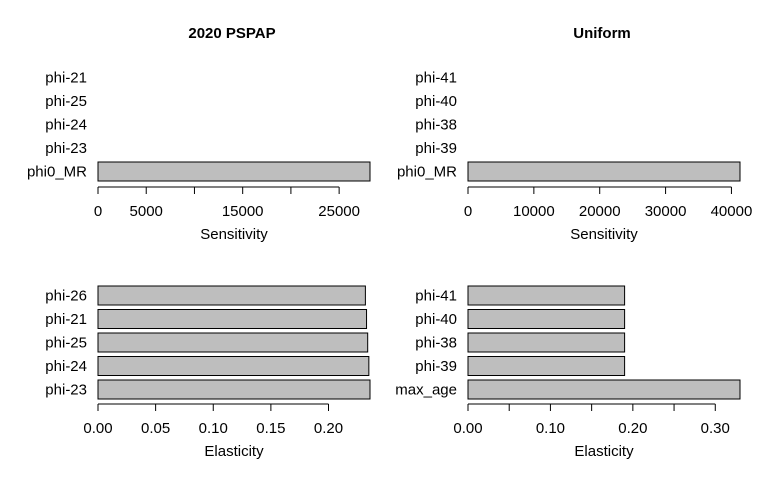 Image resolution: width=772 pixels, height=484 pixels. Describe the element at coordinates (732, 211) in the screenshot. I see `x-tick-label: 40000` at that location.